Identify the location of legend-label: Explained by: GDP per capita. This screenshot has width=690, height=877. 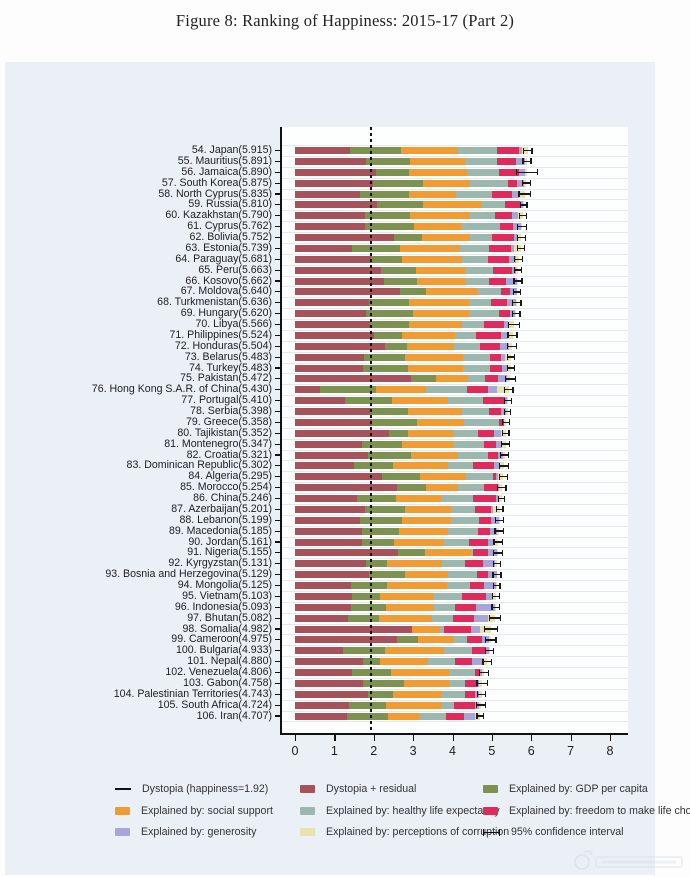
(578, 789).